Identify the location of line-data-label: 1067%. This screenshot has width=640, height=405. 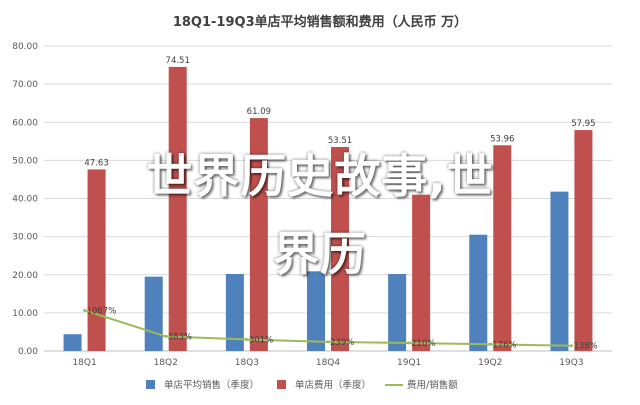
(102, 311).